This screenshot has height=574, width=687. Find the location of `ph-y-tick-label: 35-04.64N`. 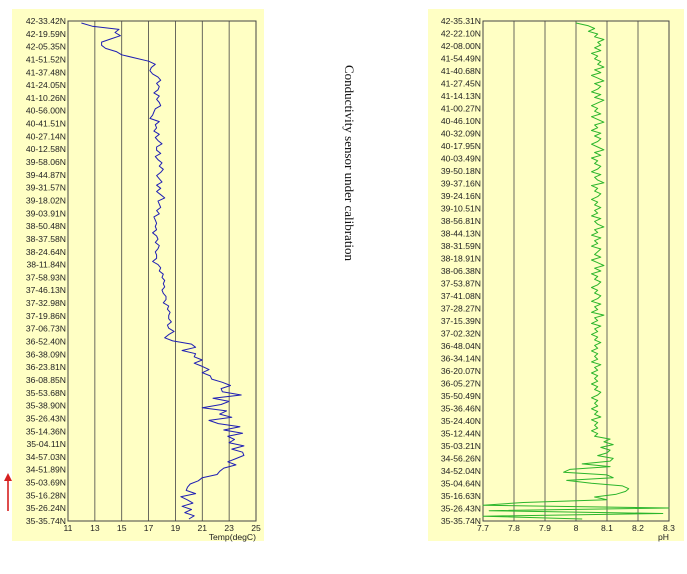

ph-y-tick-label: 35-04.64N is located at coordinates (461, 484).